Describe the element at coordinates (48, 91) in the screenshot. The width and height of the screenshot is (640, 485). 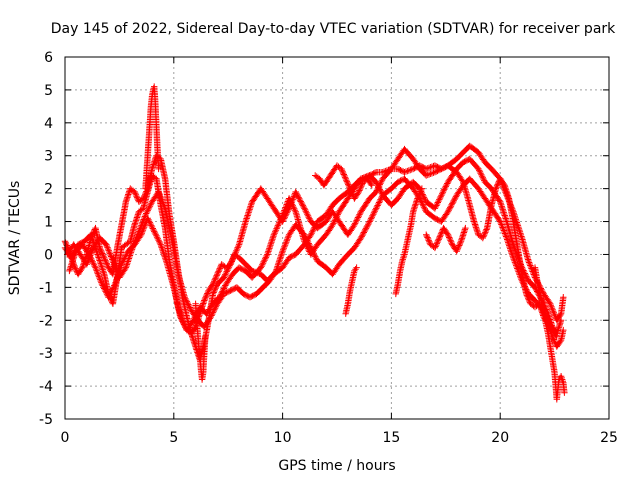
I see `y-tick-label: 5` at that location.